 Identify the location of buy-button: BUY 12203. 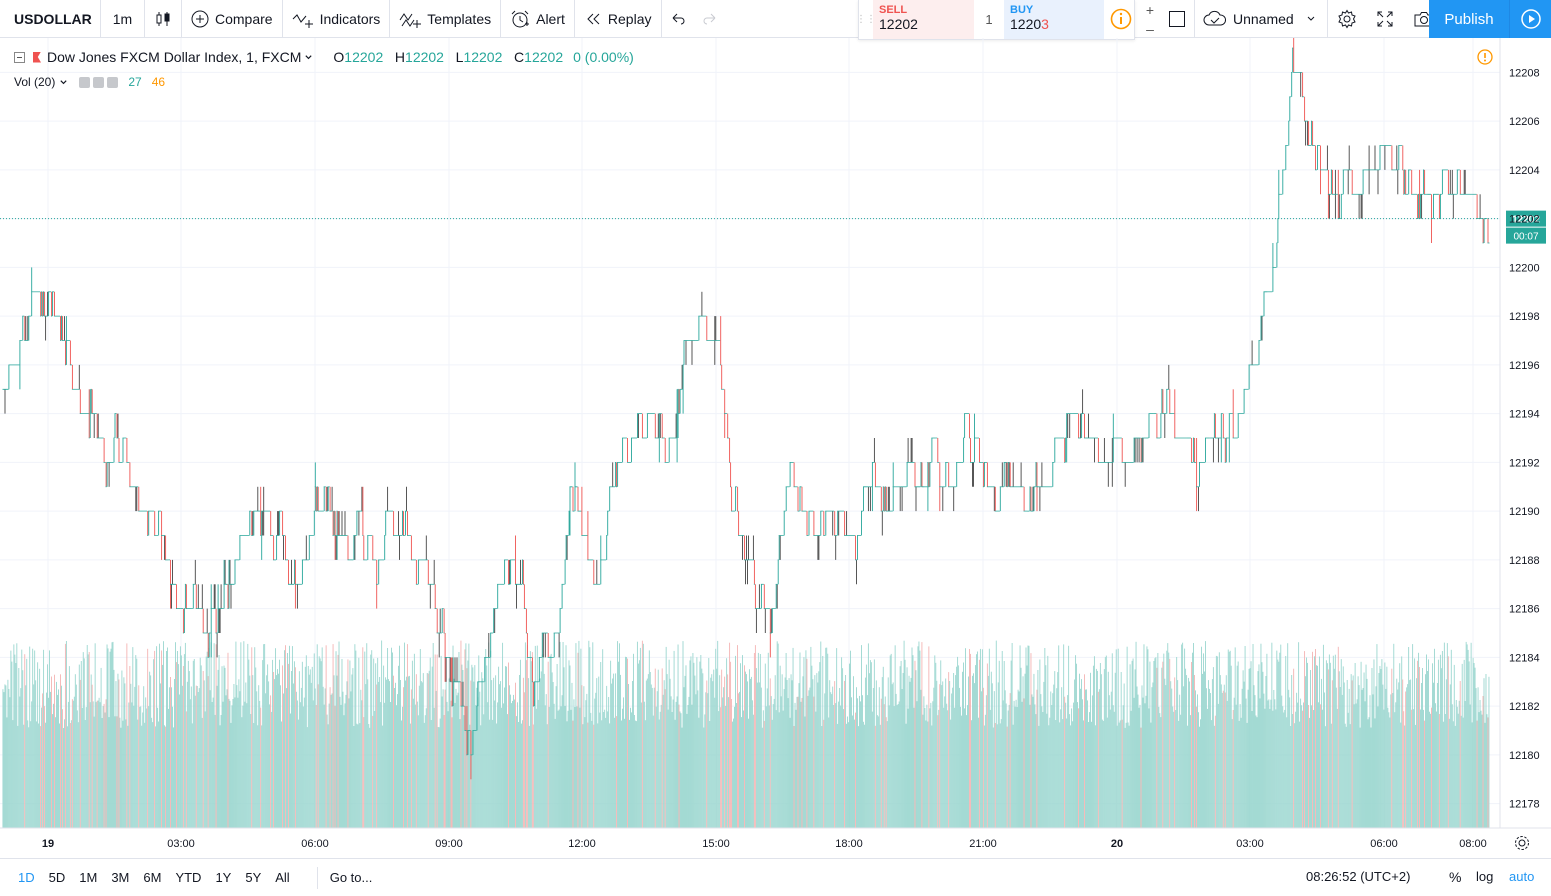
(1054, 19).